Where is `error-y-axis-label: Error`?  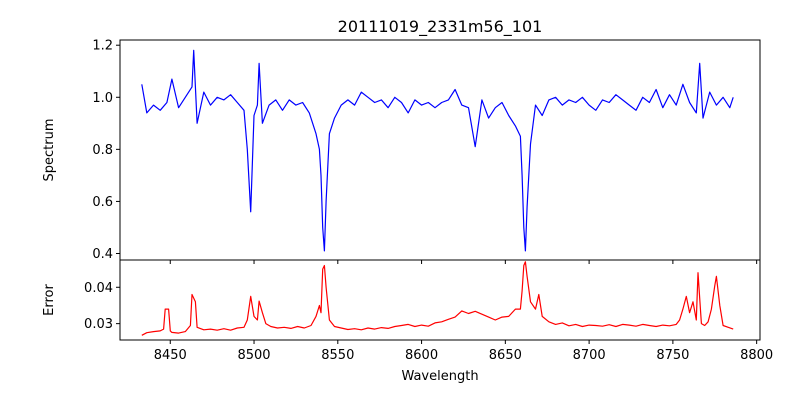 error-y-axis-label: Error is located at coordinates (49, 300).